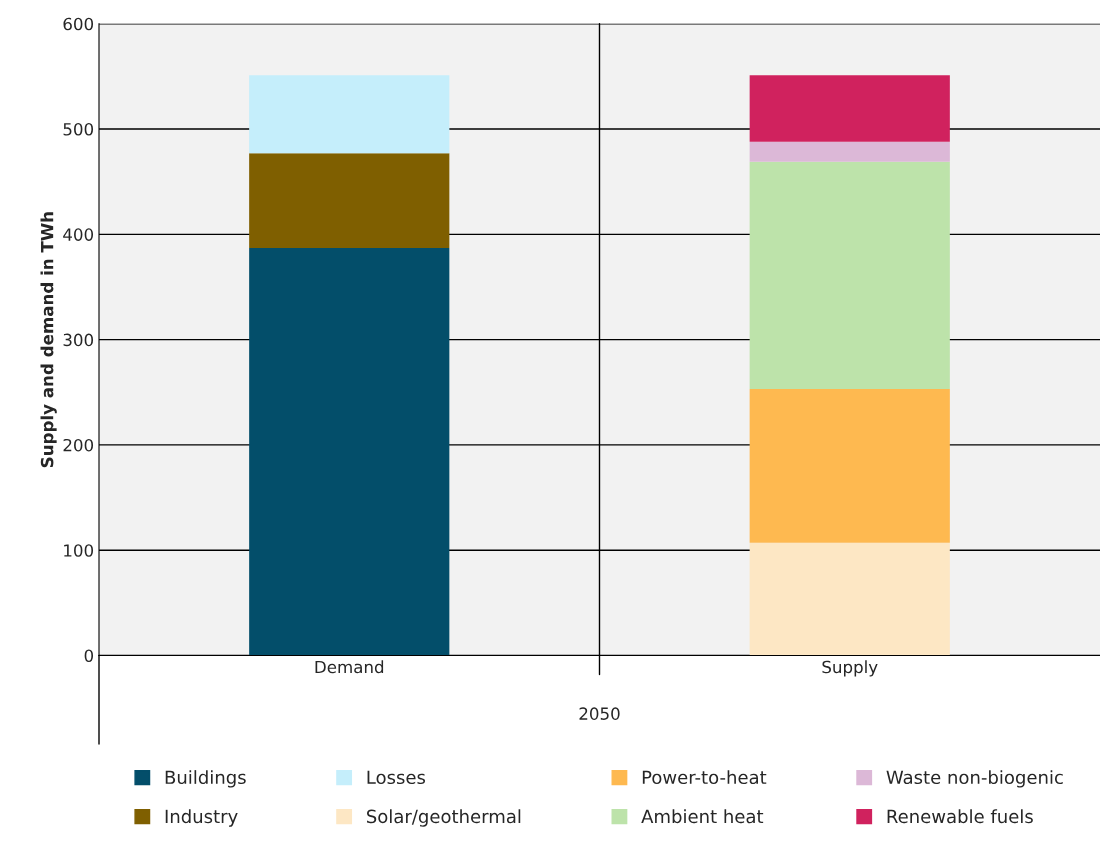  What do you see at coordinates (704, 777) in the screenshot?
I see `legend-label: Power-to-heat` at bounding box center [704, 777].